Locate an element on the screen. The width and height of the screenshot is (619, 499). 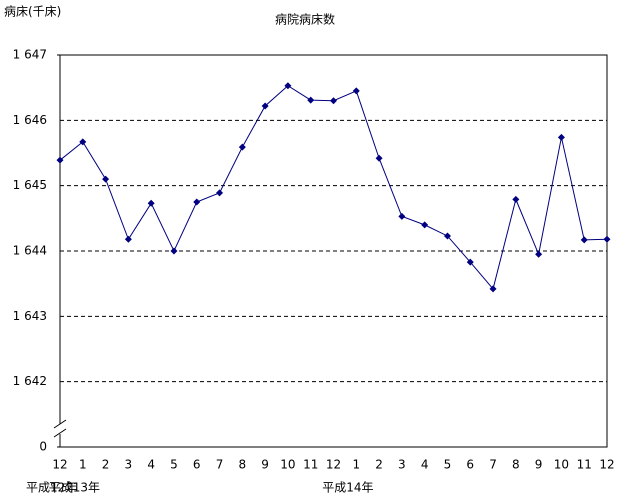
year-label: 平成13年 is located at coordinates (74, 488).